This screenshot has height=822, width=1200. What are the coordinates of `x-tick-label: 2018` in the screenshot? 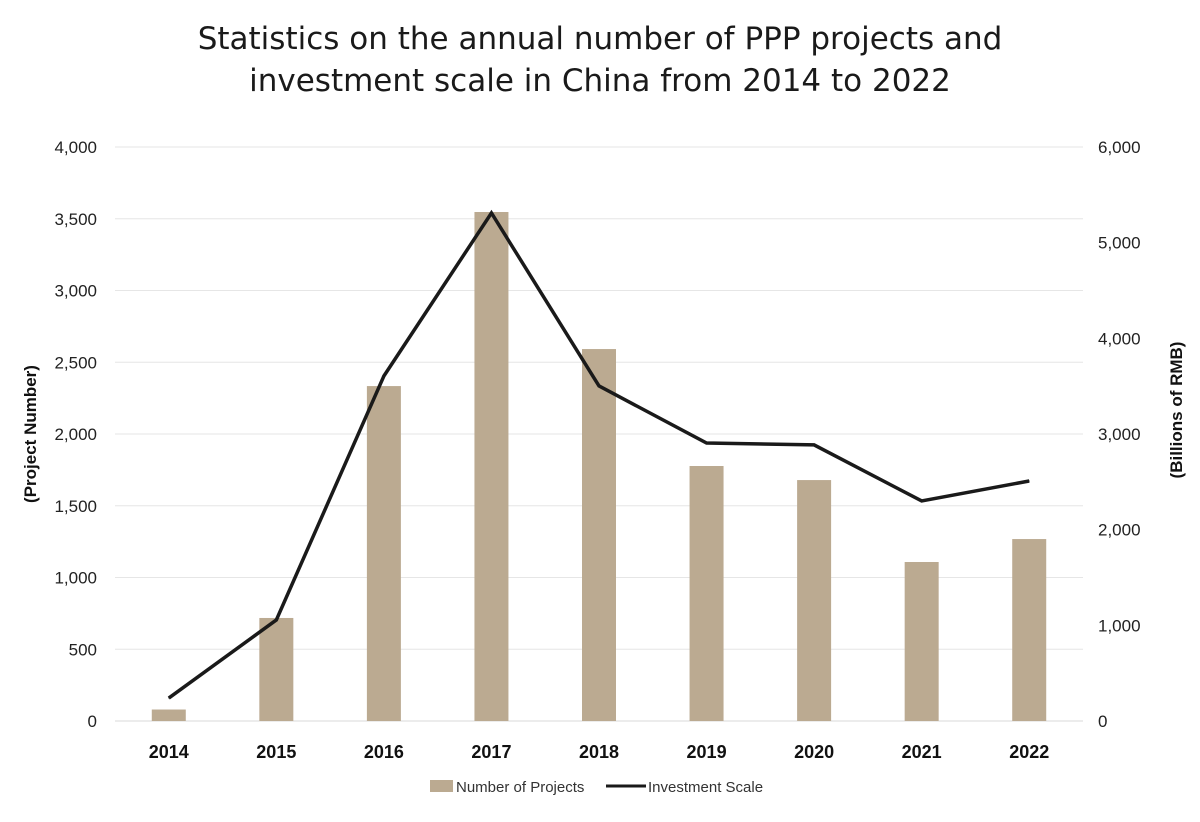 It's located at (599, 752).